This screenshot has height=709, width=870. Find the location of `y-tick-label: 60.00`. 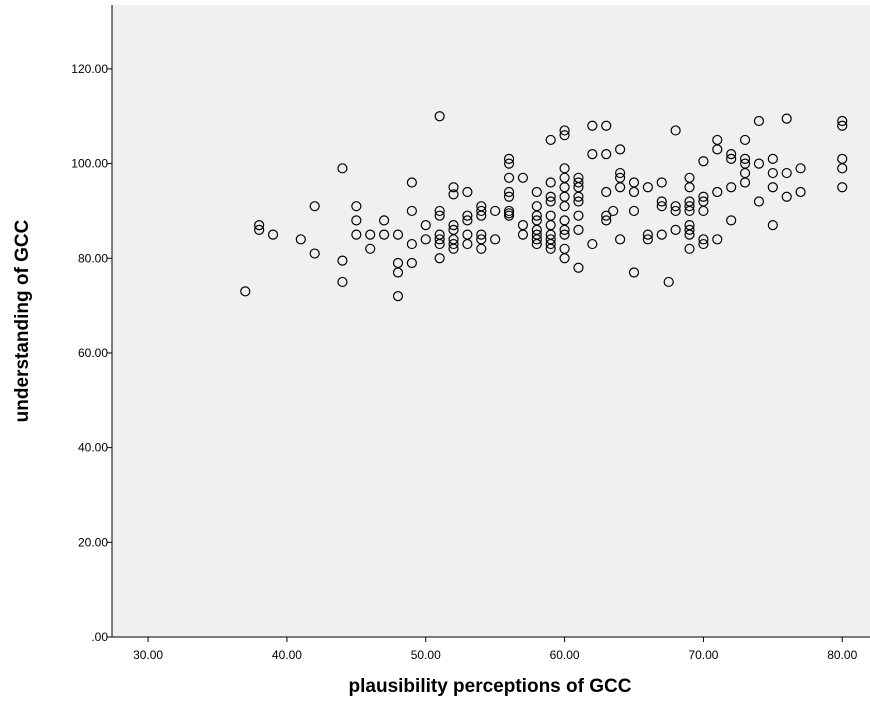

y-tick-label: 60.00 is located at coordinates (93, 353).